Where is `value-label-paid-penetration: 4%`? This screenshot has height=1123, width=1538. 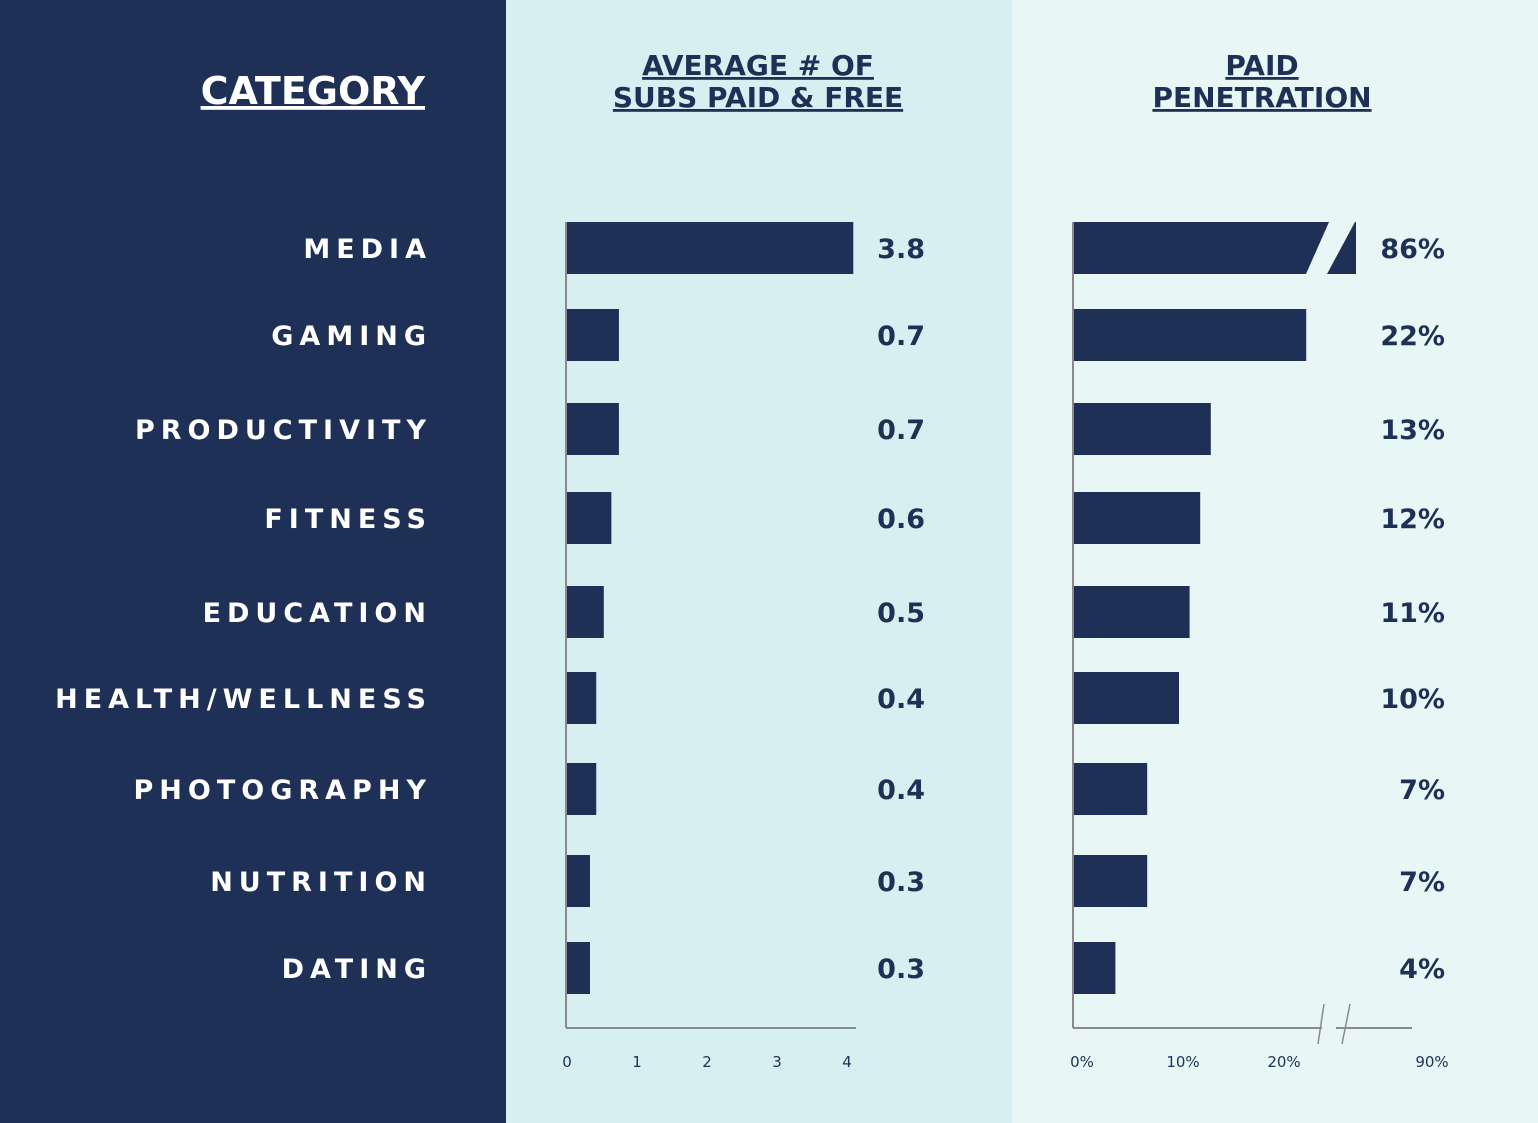 value-label-paid-penetration: 4% is located at coordinates (1422, 969).